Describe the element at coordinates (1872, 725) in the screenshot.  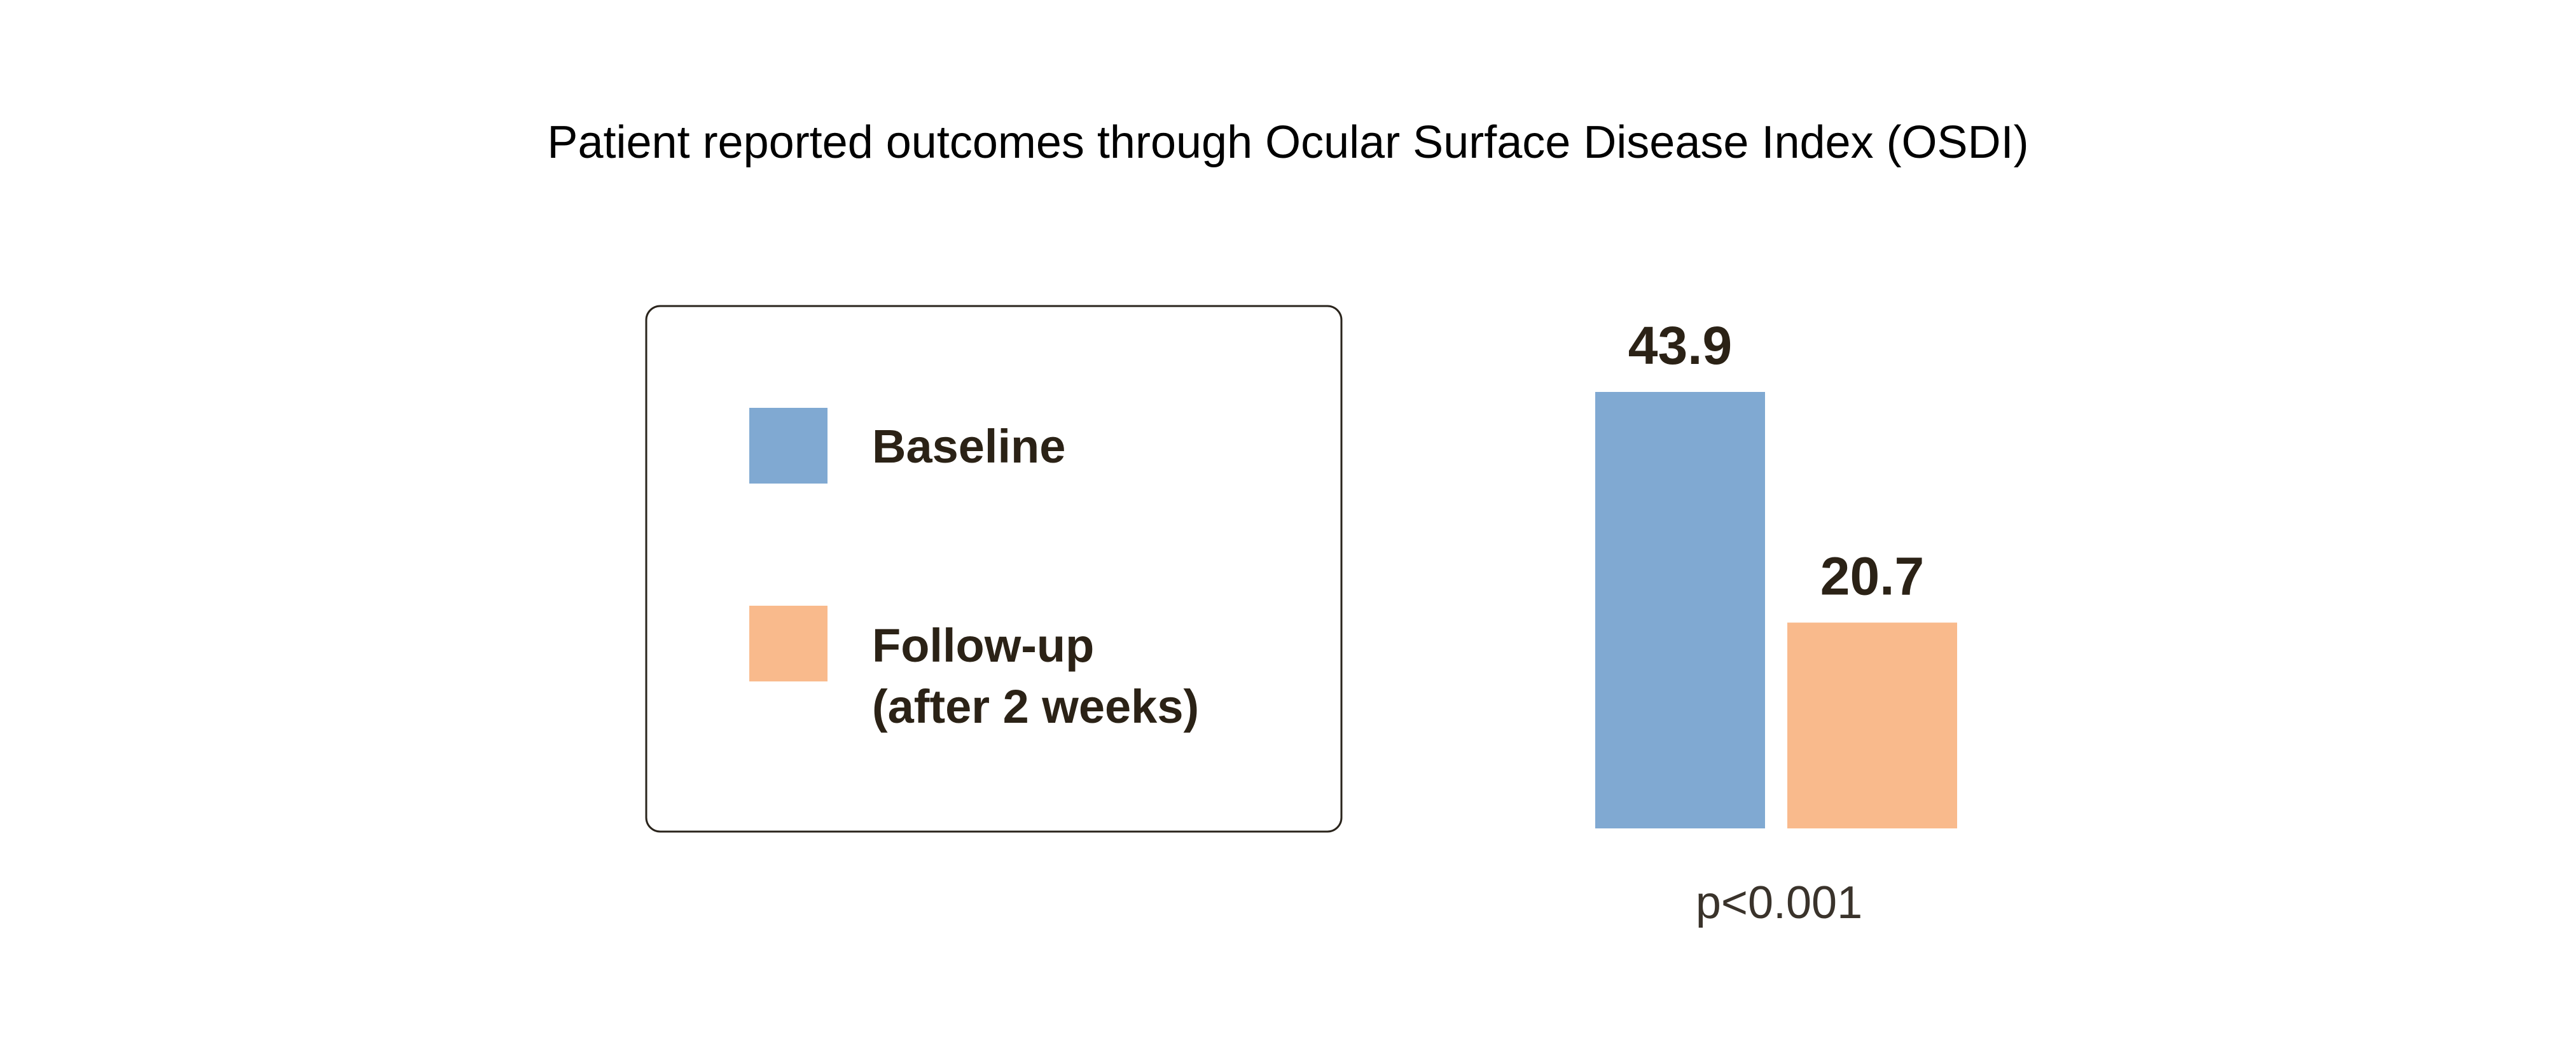
I see `bar-follow-up` at that location.